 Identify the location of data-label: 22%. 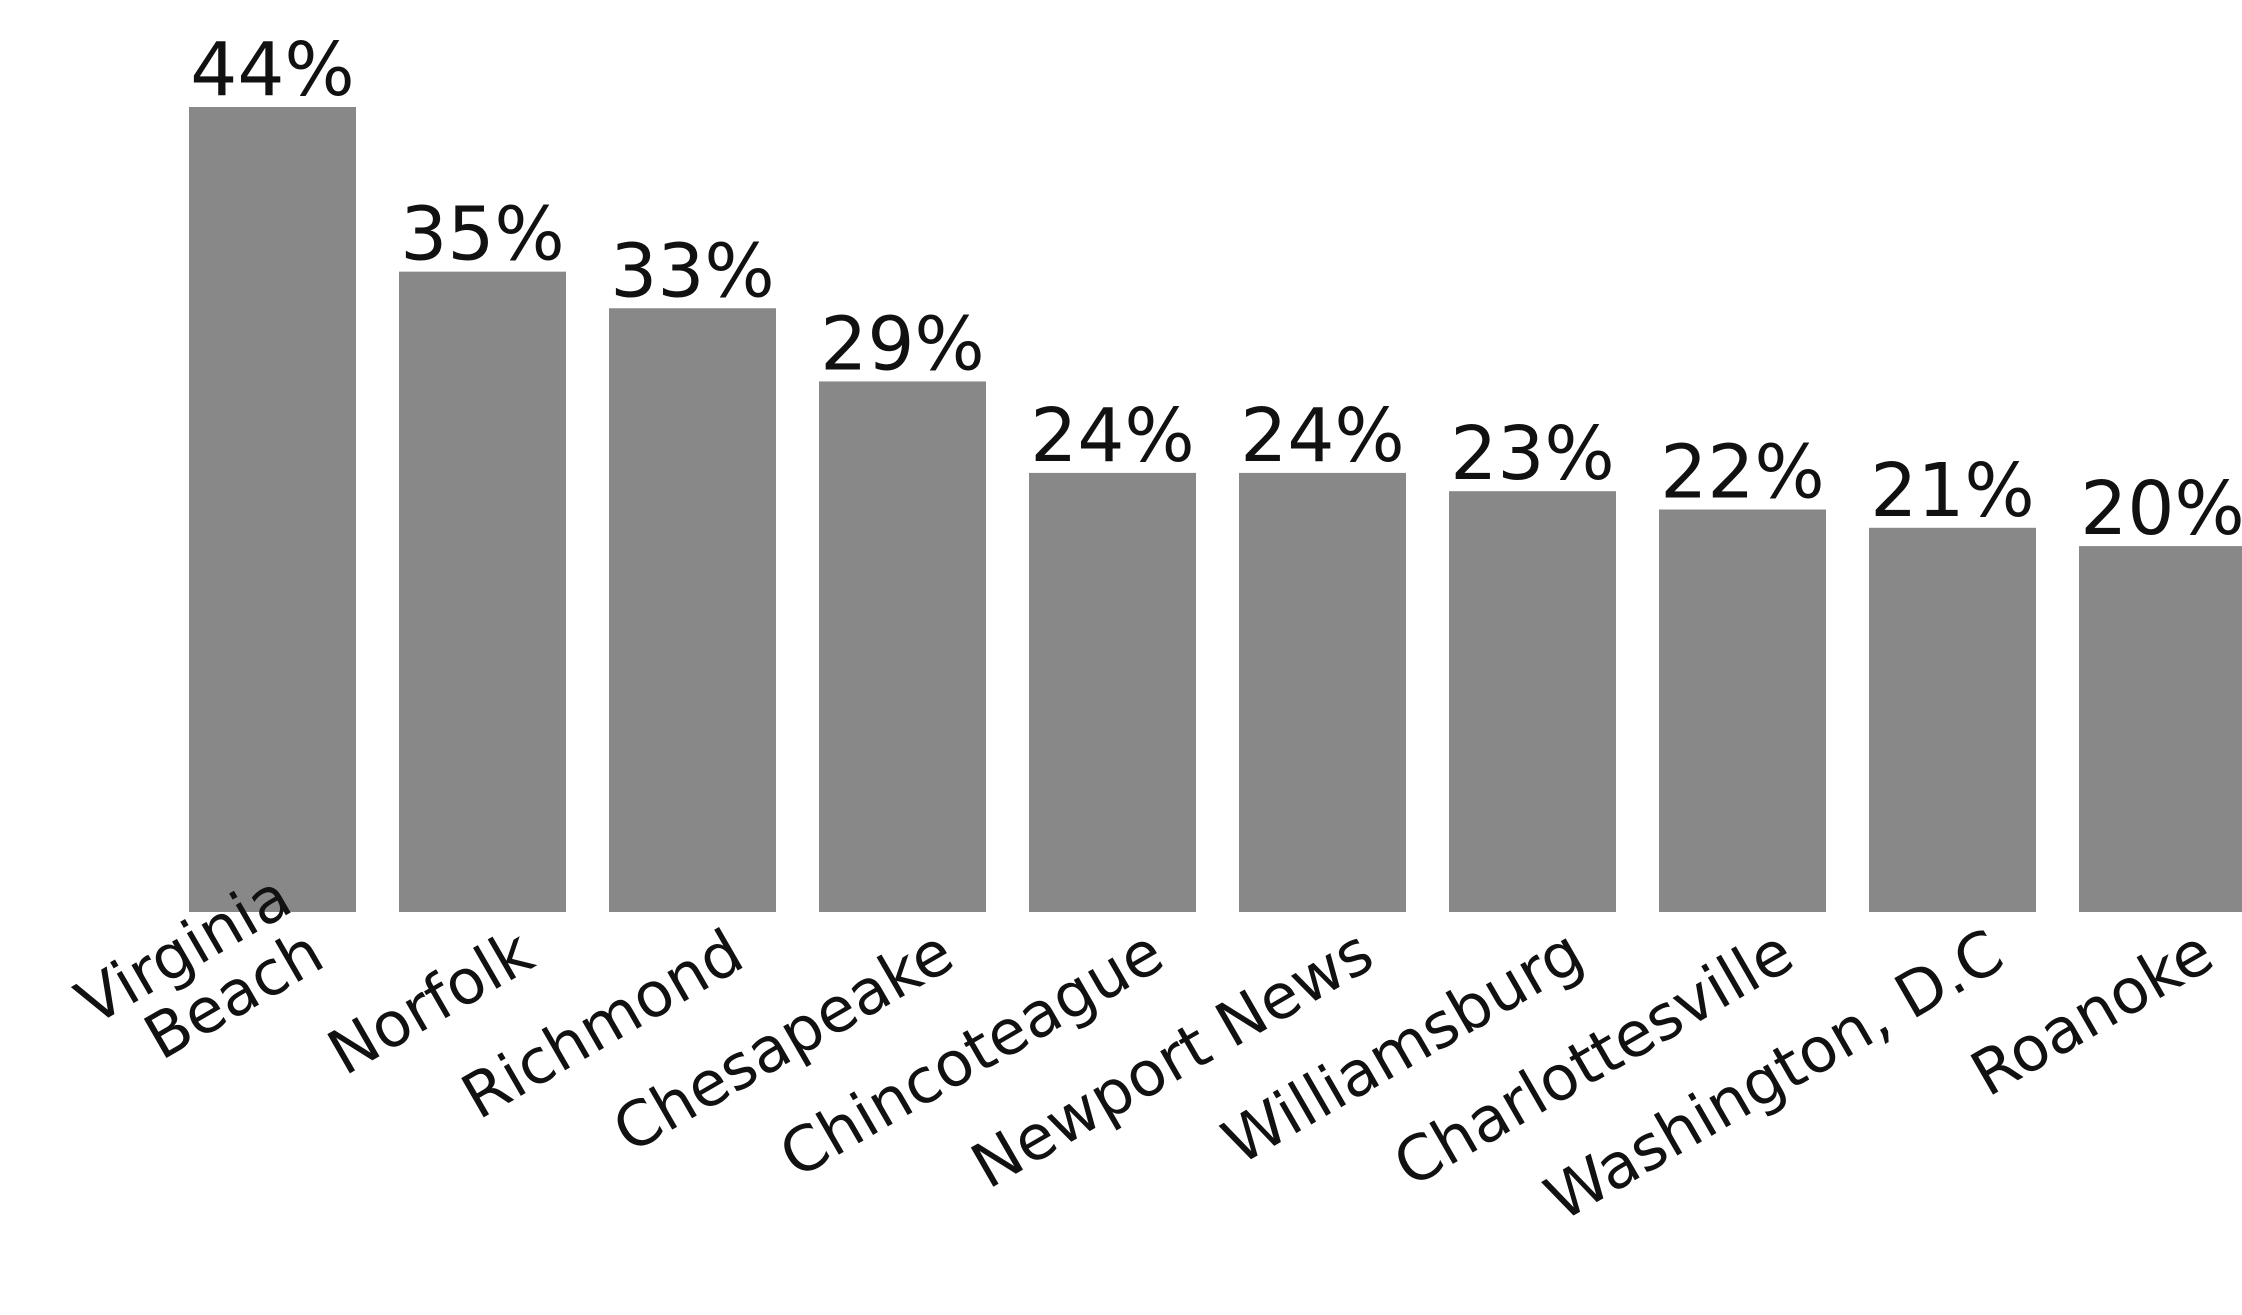
(1742, 473).